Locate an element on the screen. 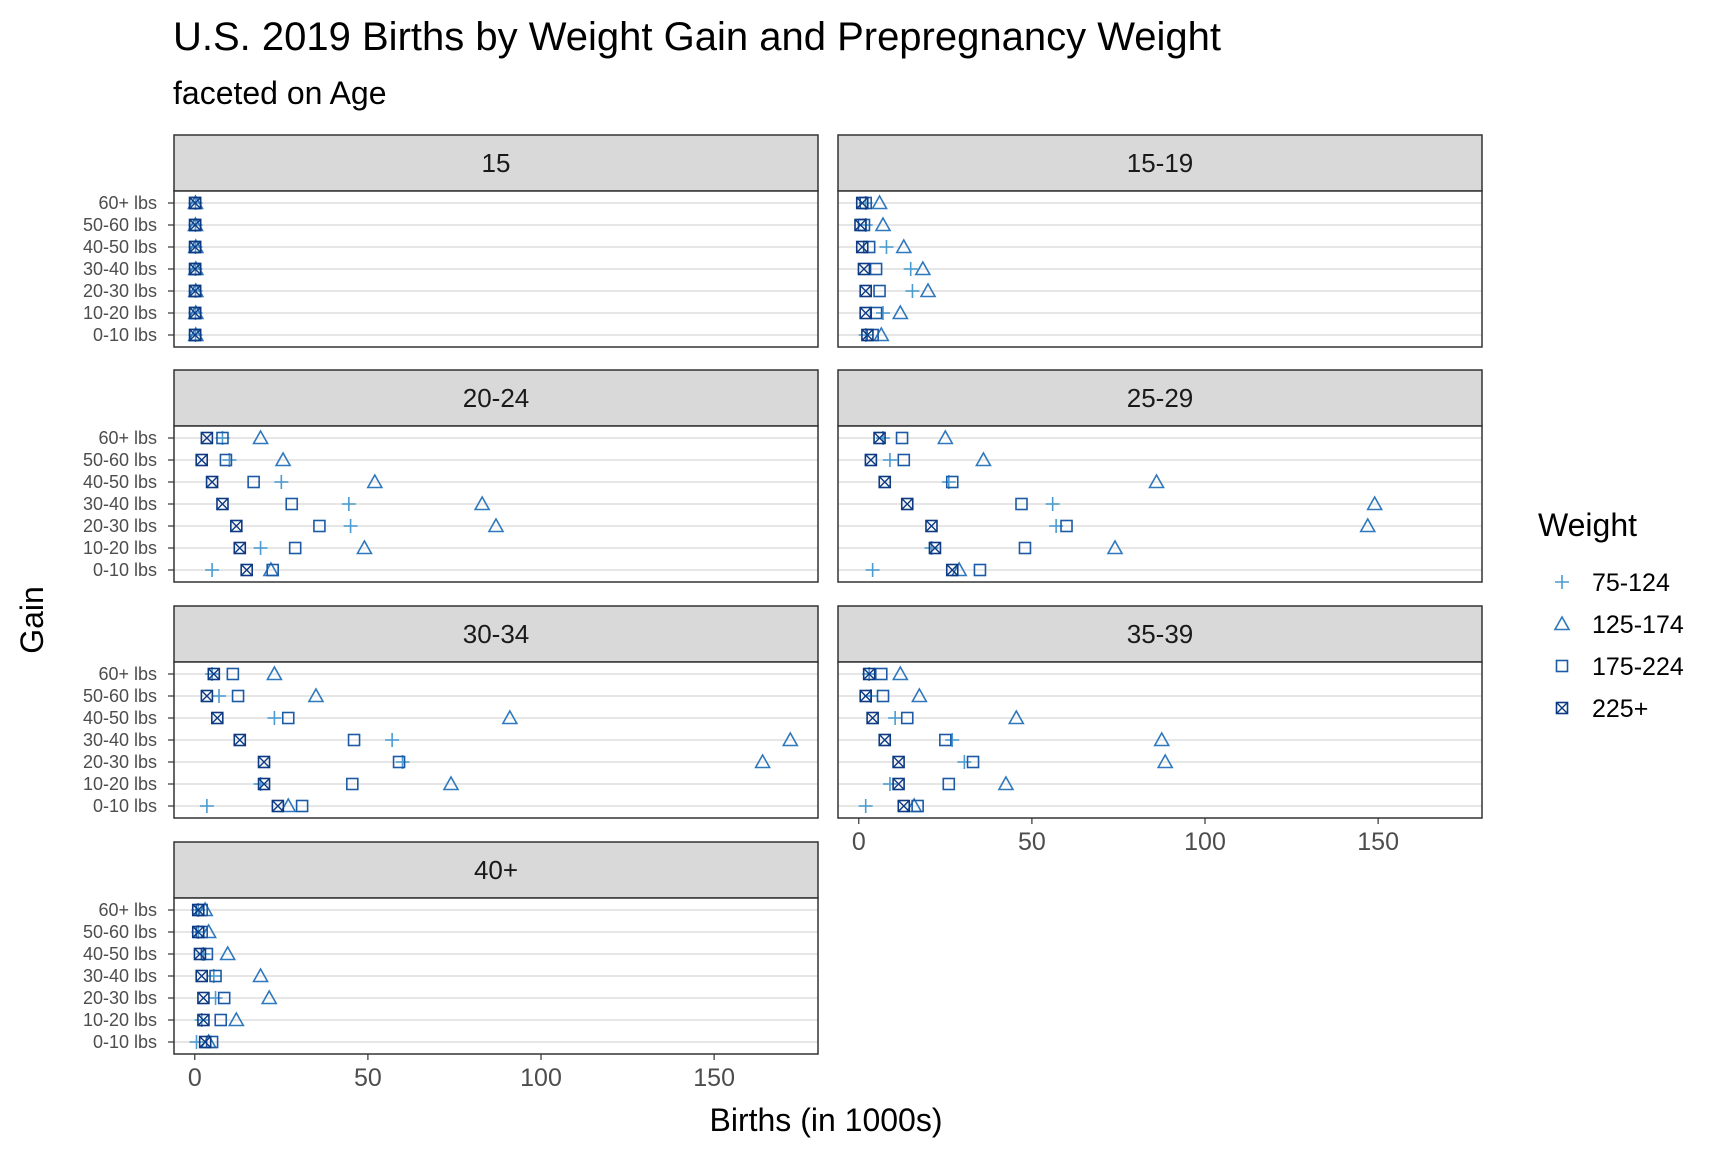  facet-strip-label: 20-24 is located at coordinates (496, 398).